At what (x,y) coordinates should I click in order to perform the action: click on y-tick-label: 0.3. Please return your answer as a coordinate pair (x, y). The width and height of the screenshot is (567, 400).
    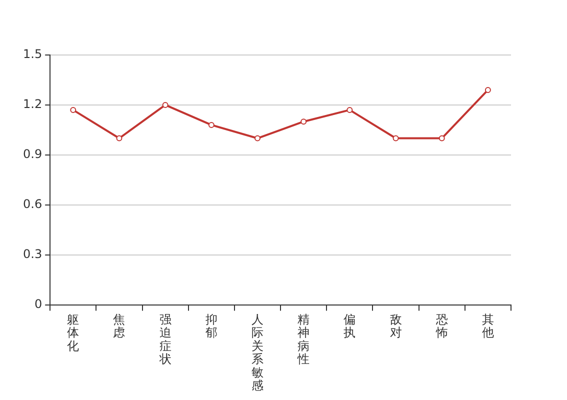
    Looking at the image, I should click on (32, 253).